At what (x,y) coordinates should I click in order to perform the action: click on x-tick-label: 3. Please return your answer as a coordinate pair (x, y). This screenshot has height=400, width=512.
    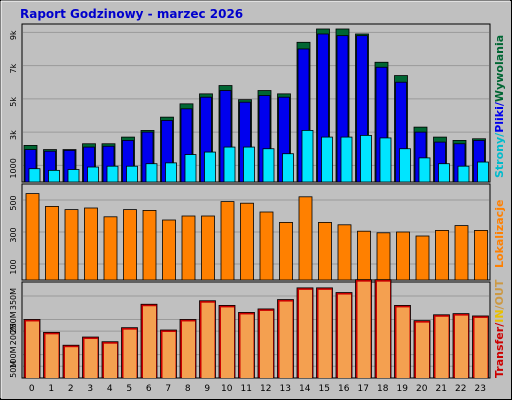
    Looking at the image, I should click on (90, 389).